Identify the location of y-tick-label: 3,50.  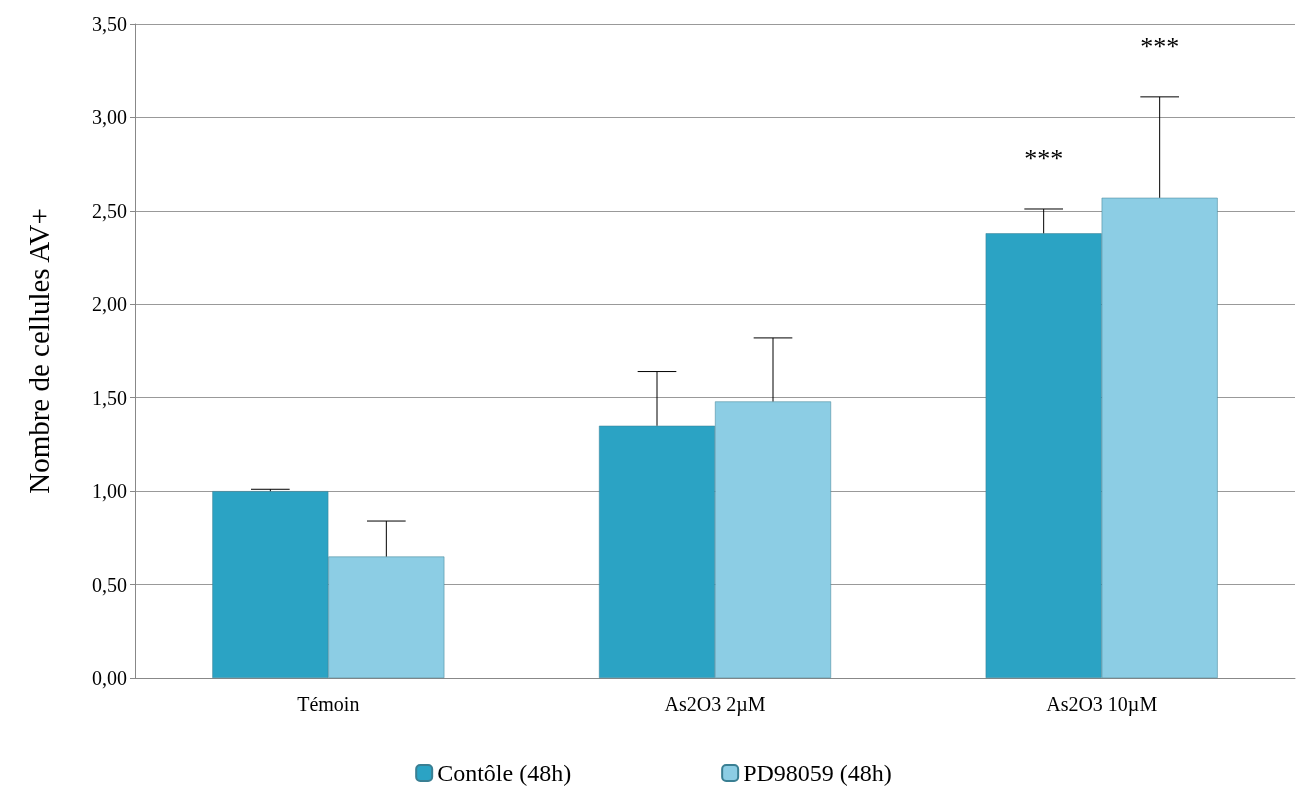
(109, 24).